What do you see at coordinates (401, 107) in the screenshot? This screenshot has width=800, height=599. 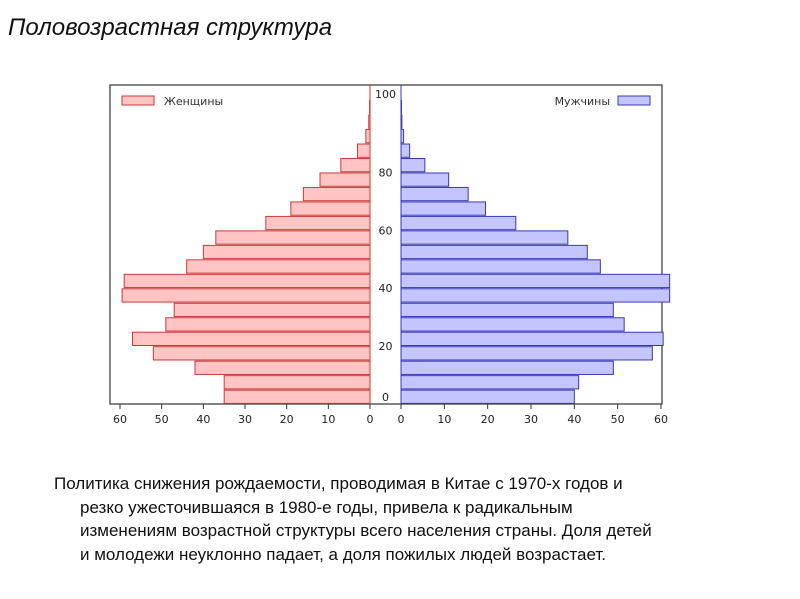 I see `male-bar-100+` at bounding box center [401, 107].